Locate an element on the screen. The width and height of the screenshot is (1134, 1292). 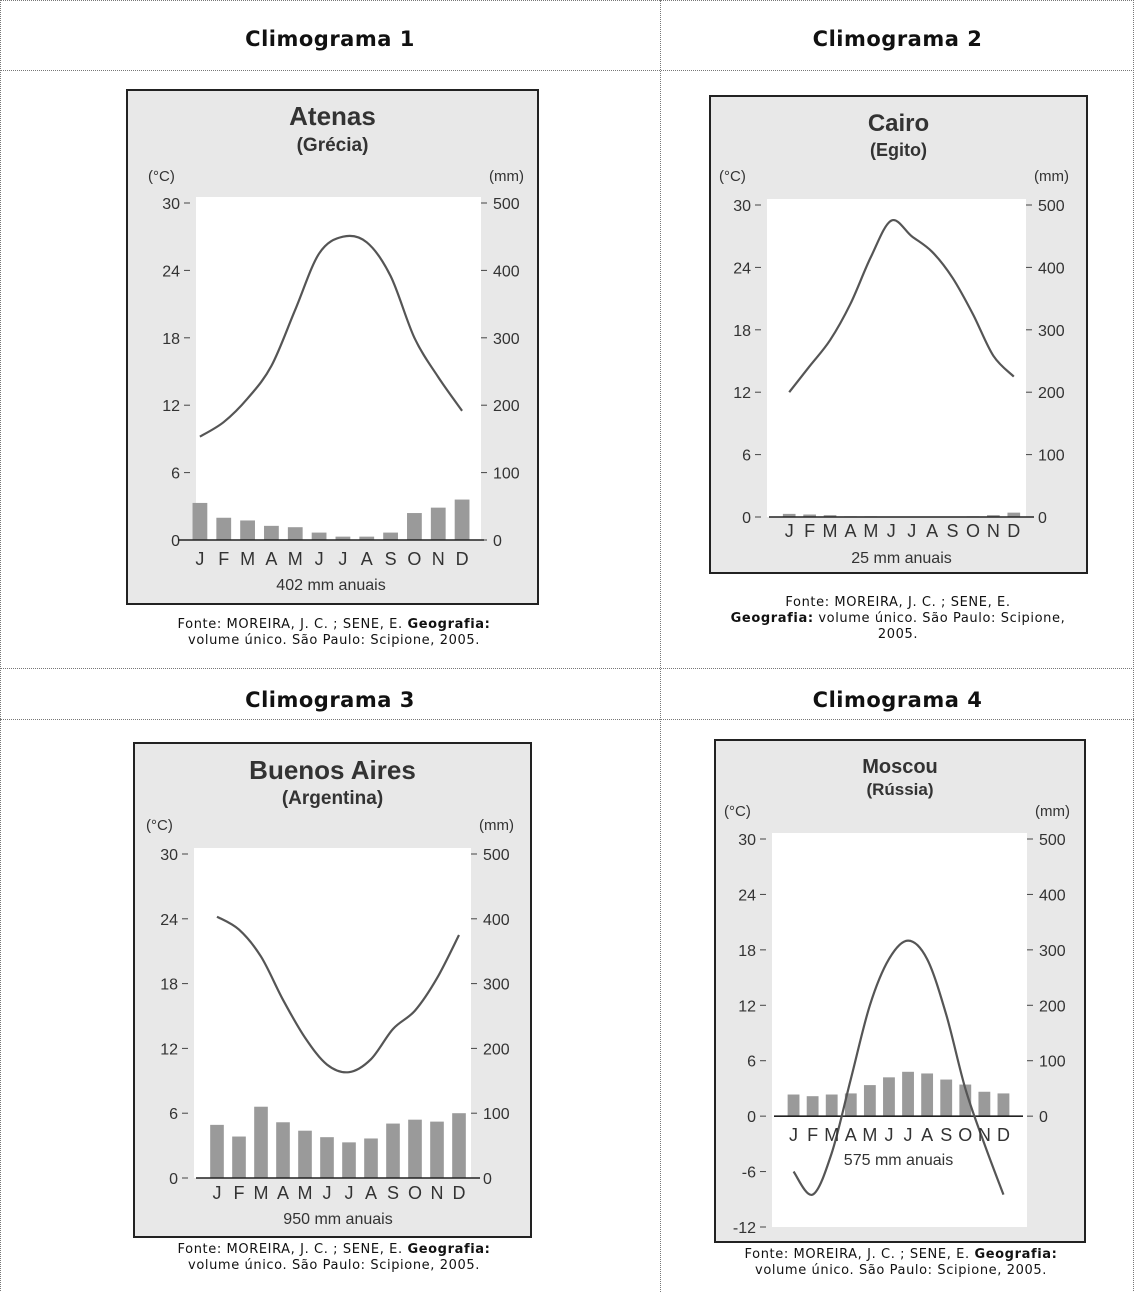
chart-subtitle: (Grécia) is located at coordinates (333, 145).